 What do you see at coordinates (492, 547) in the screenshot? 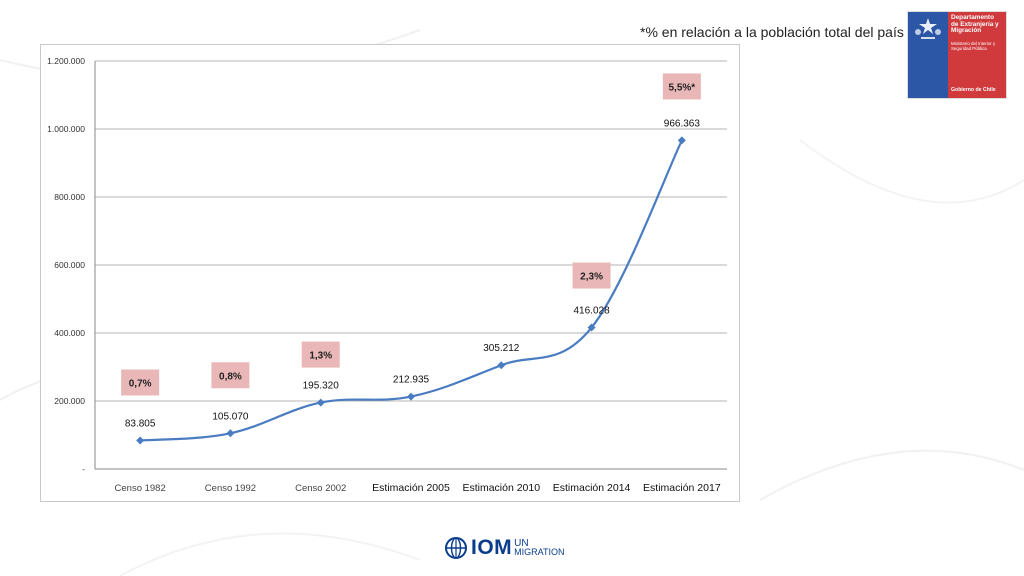
I see `iom-brand: IOM` at bounding box center [492, 547].